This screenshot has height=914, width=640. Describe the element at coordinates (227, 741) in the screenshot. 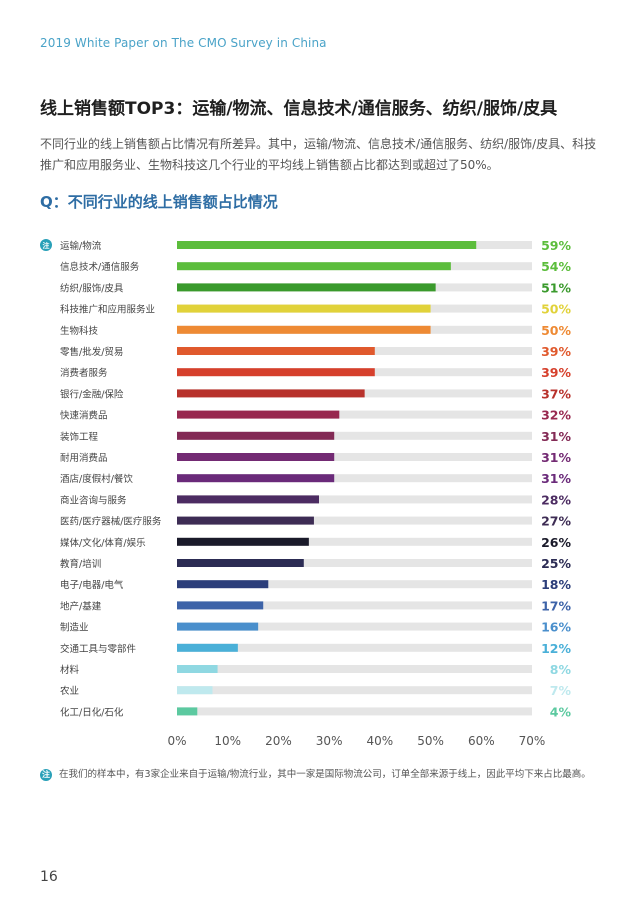

I see `x-tick-label: 10%` at that location.